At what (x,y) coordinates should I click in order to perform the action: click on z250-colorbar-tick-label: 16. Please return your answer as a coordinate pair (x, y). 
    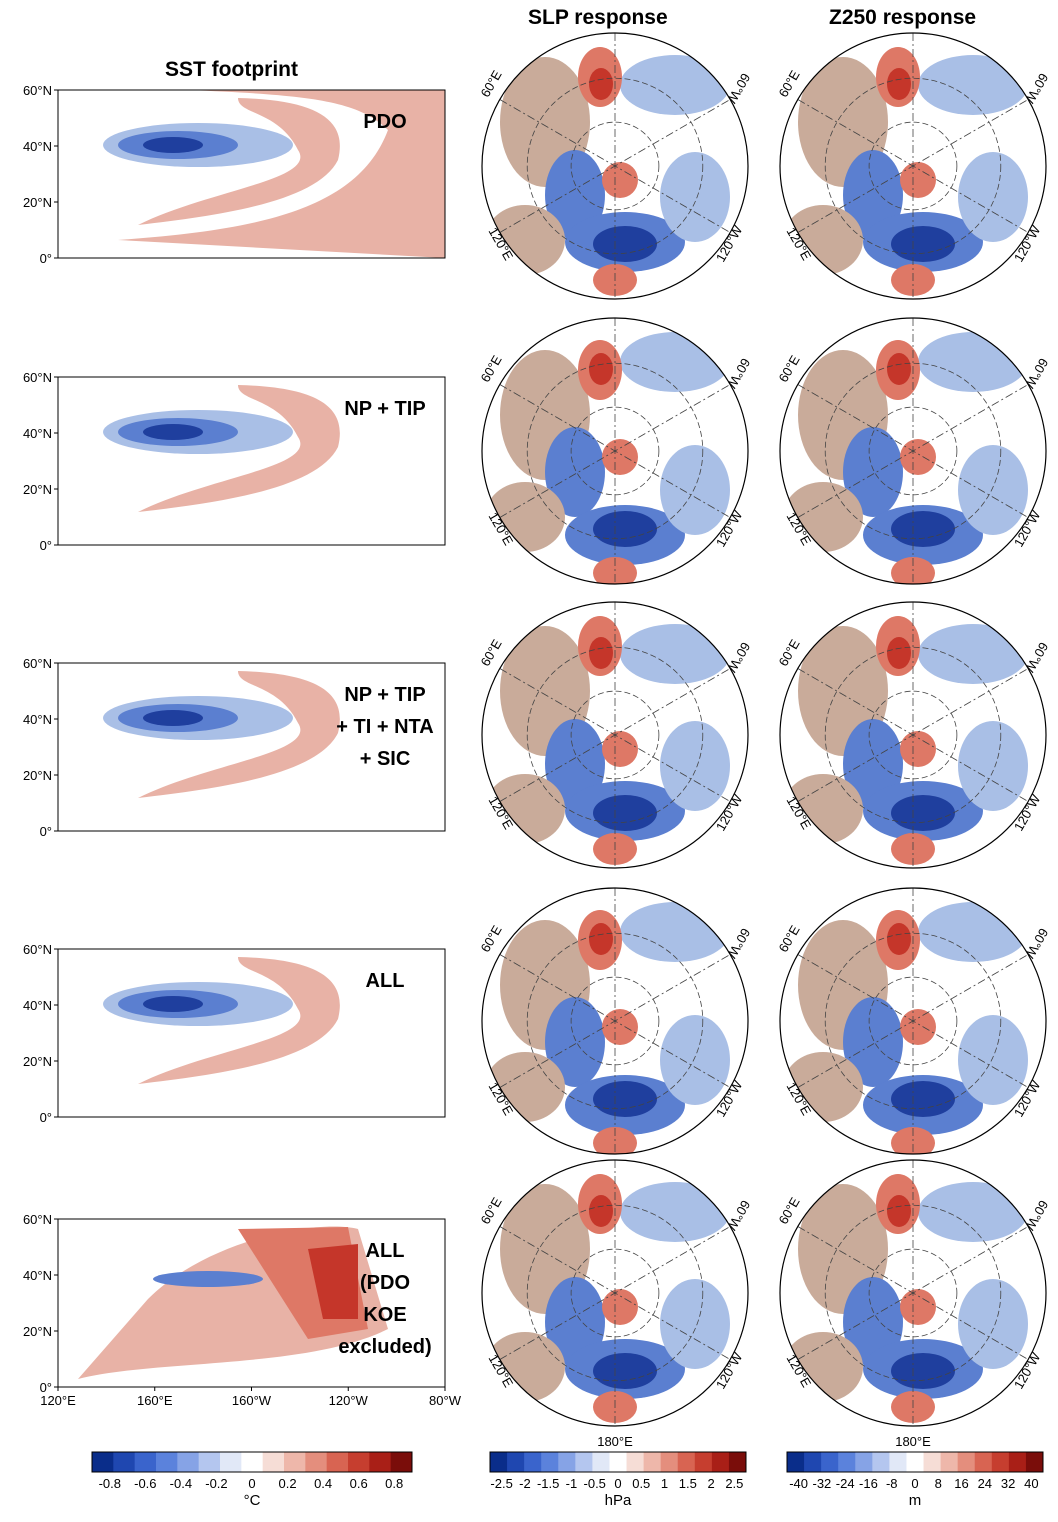
    Looking at the image, I should click on (961, 1483).